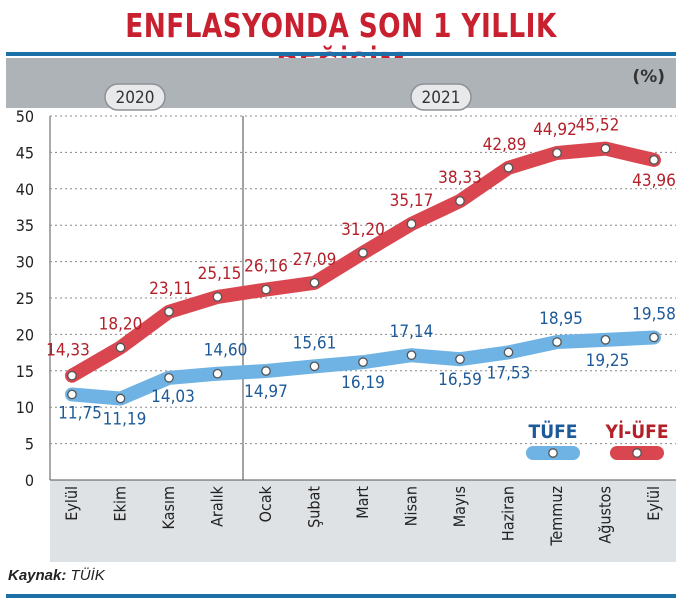 The image size is (682, 607). I want to click on y-tick-label: 25, so click(25, 298).